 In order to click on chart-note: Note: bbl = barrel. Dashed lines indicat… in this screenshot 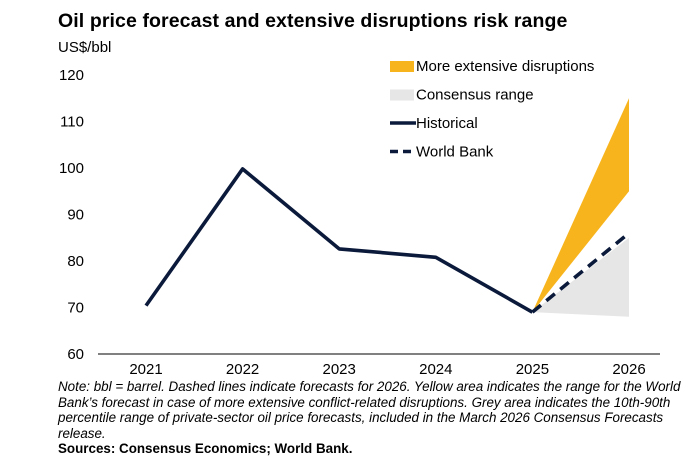, I will do `click(369, 410)`.